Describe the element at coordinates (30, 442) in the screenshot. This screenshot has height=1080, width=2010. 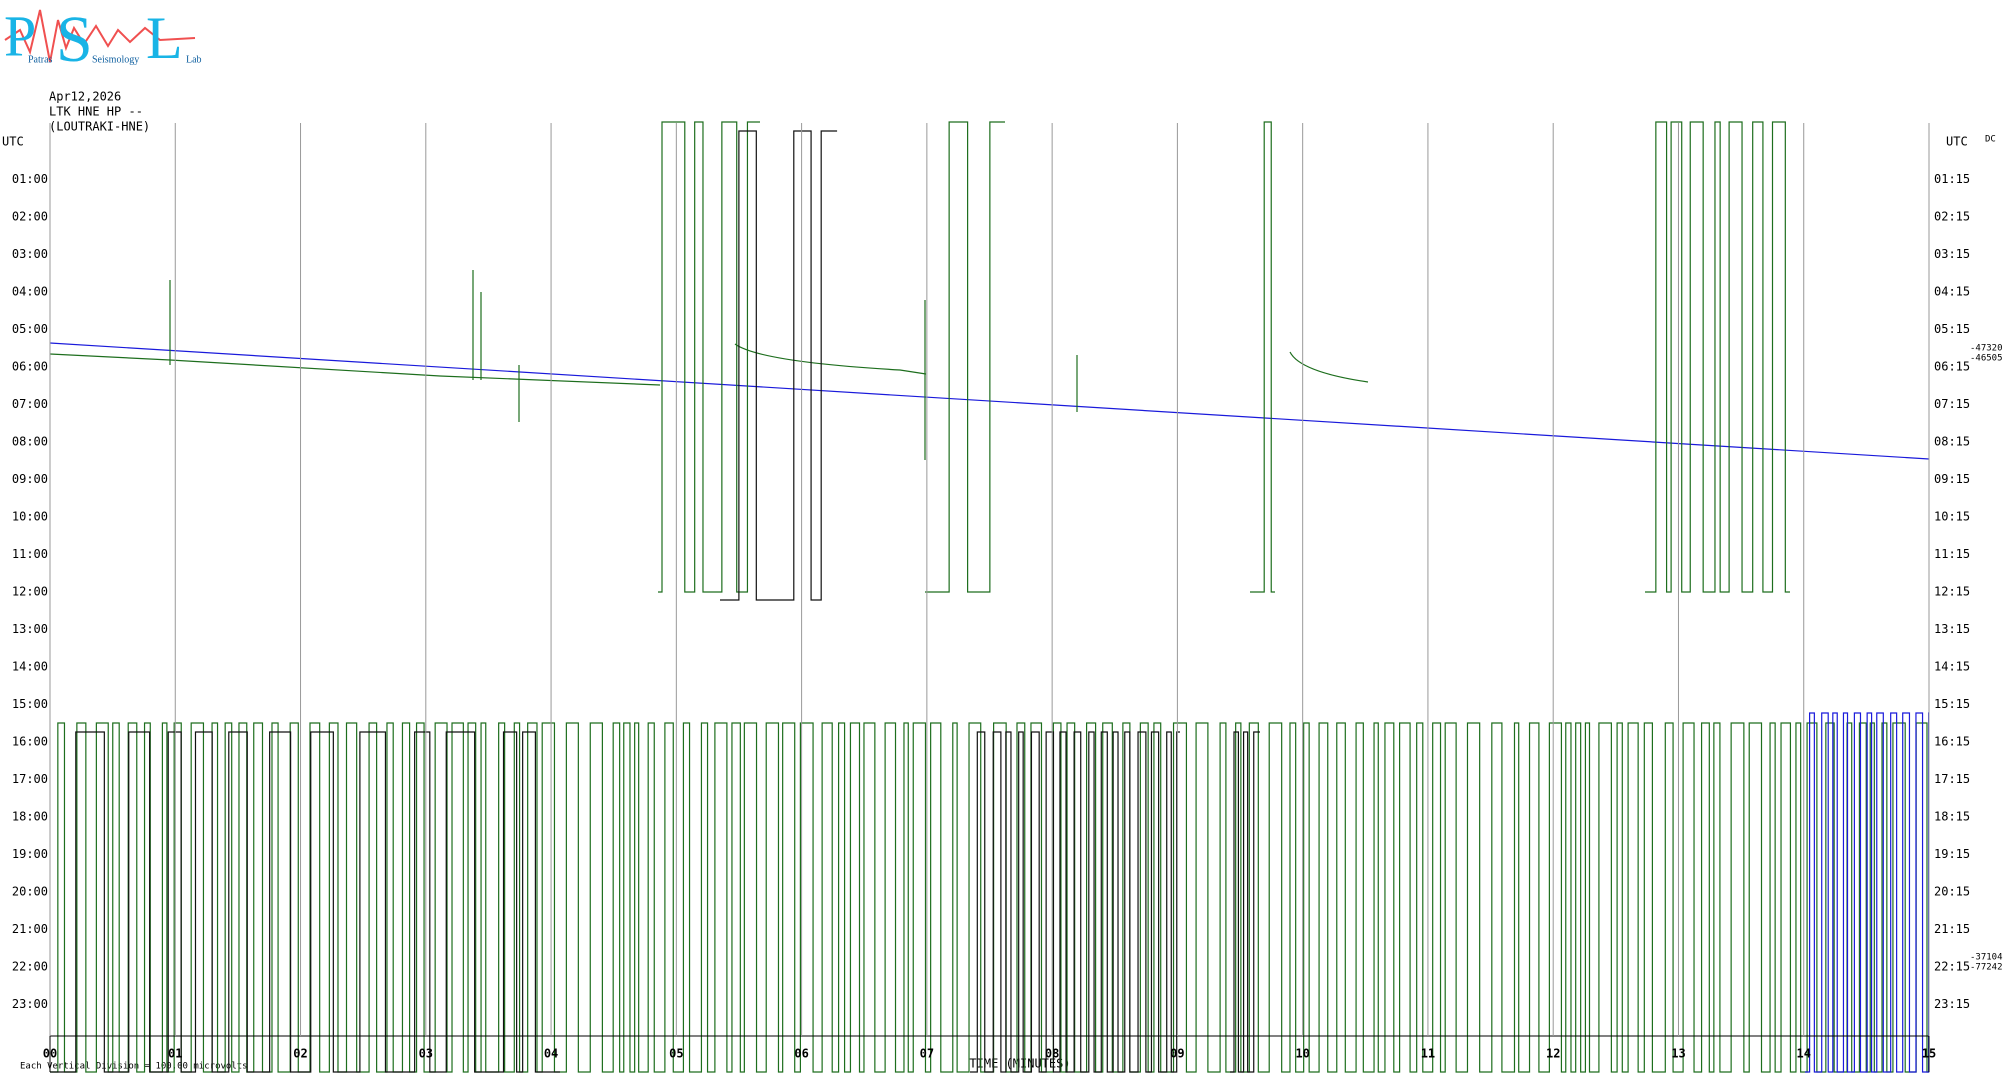
I see `left-row-label: 08:00` at that location.